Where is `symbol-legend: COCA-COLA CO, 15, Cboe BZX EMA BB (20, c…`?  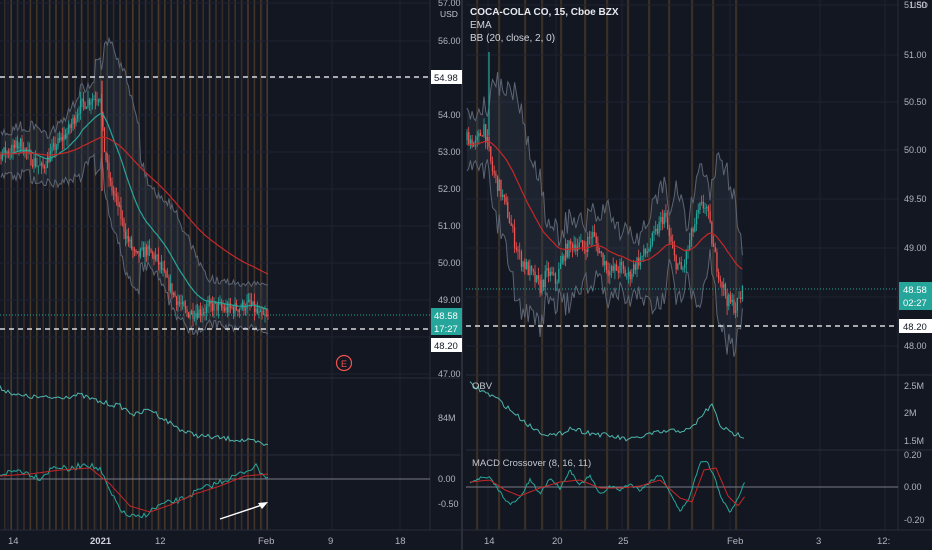
symbol-legend: COCA-COLA CO, 15, Cboe BZX EMA BB (20, c… is located at coordinates (544, 25).